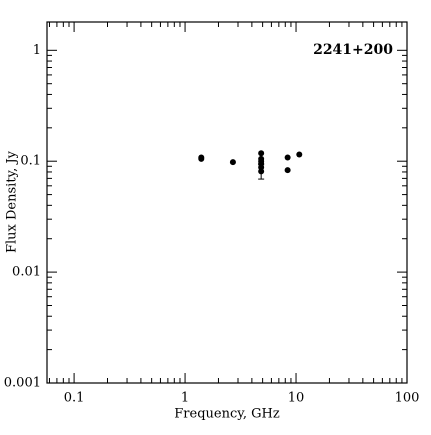  What do you see at coordinates (12, 201) in the screenshot?
I see `y-axis-label: Flux Density, Jy` at bounding box center [12, 201].